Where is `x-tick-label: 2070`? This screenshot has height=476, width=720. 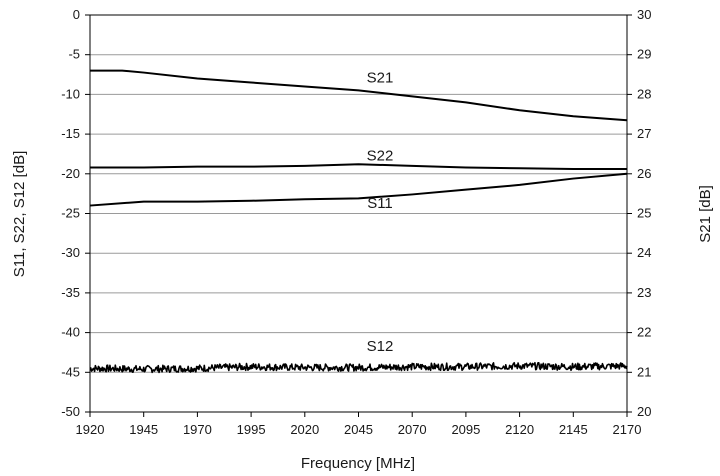 x-tick-label: 2070 is located at coordinates (412, 429).